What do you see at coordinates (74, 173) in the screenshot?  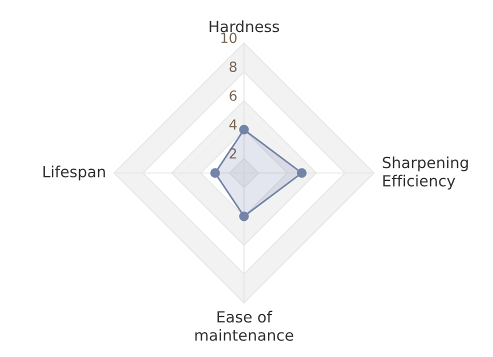 I see `spoke-label: Lifespan` at bounding box center [74, 173].